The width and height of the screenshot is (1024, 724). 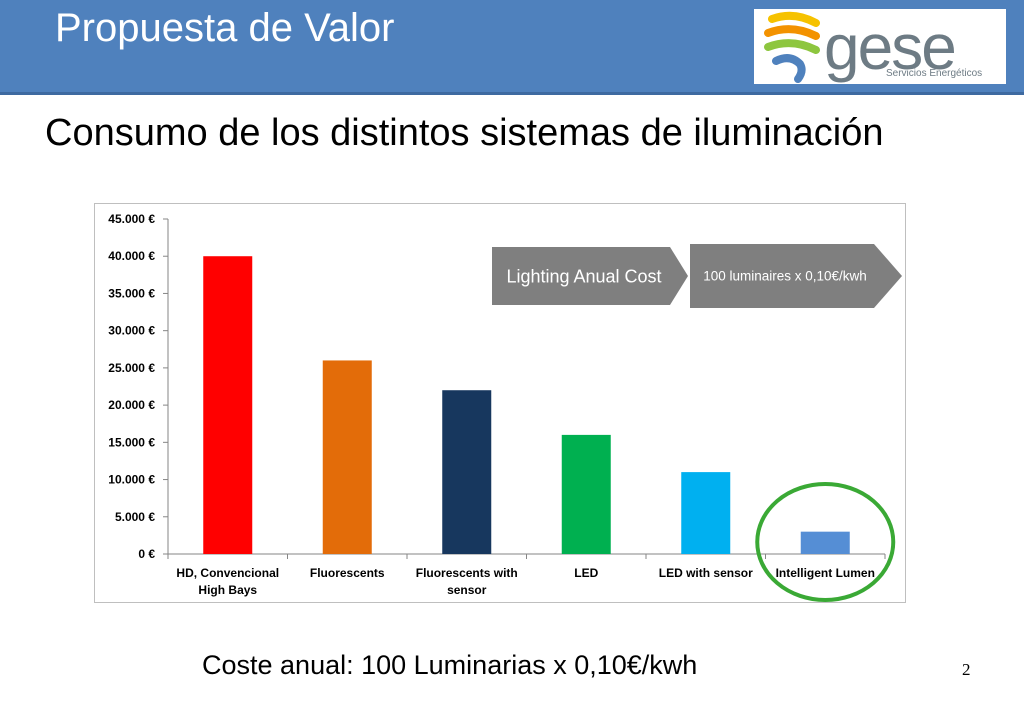 I want to click on logo-swoosh-yellow, so click(x=794, y=19).